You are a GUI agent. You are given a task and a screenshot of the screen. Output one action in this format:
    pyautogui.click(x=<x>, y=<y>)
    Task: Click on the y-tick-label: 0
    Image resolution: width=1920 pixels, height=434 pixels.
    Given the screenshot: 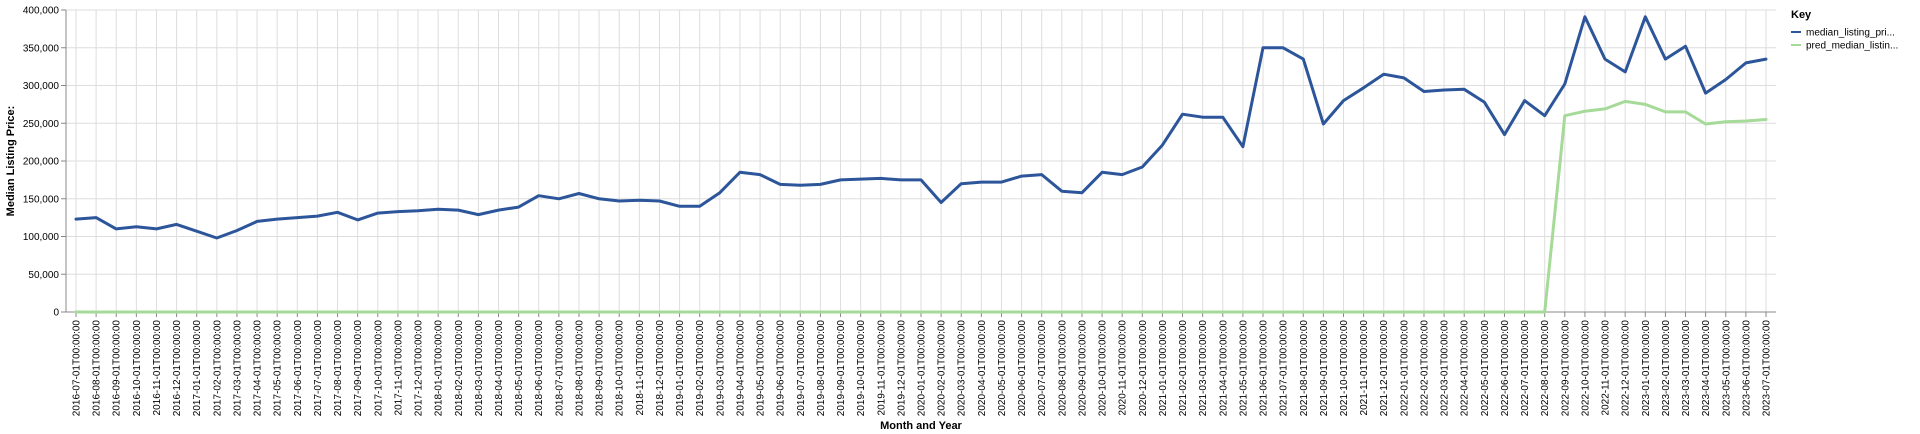 What is the action you would take?
    pyautogui.click(x=56, y=313)
    